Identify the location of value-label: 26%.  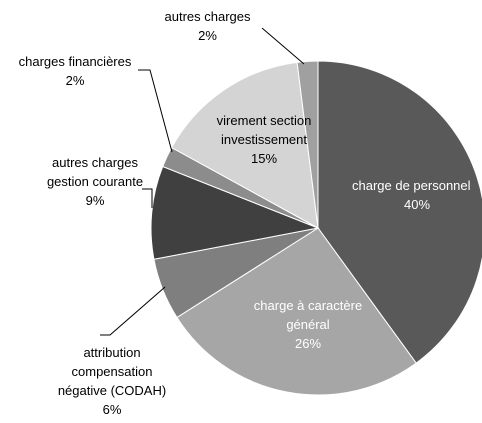
(308, 343).